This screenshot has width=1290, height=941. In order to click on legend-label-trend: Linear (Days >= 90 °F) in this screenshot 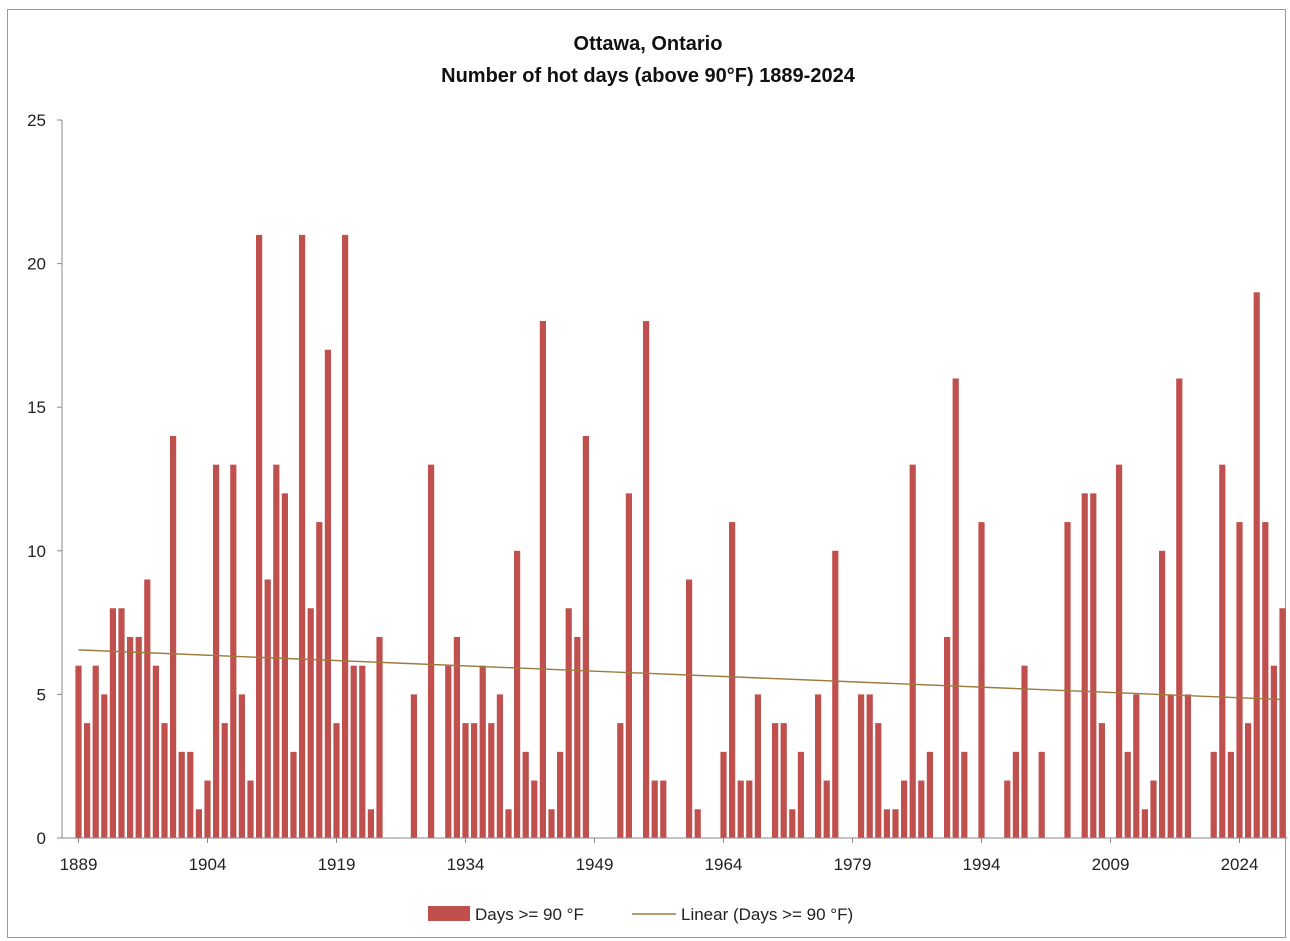, I will do `click(767, 914)`.